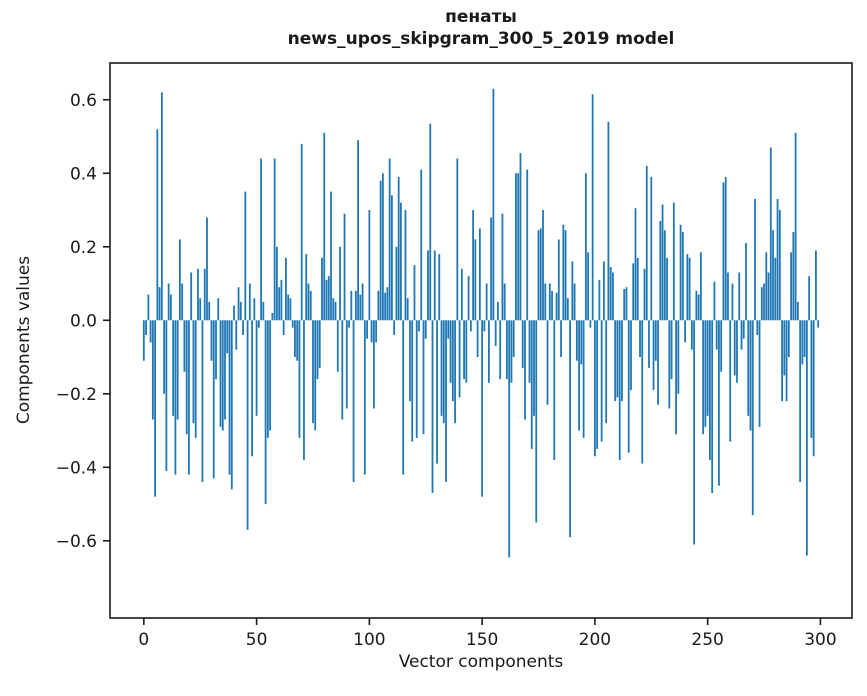 The width and height of the screenshot is (867, 696). Describe the element at coordinates (707, 640) in the screenshot. I see `x-tick-label: 250` at that location.